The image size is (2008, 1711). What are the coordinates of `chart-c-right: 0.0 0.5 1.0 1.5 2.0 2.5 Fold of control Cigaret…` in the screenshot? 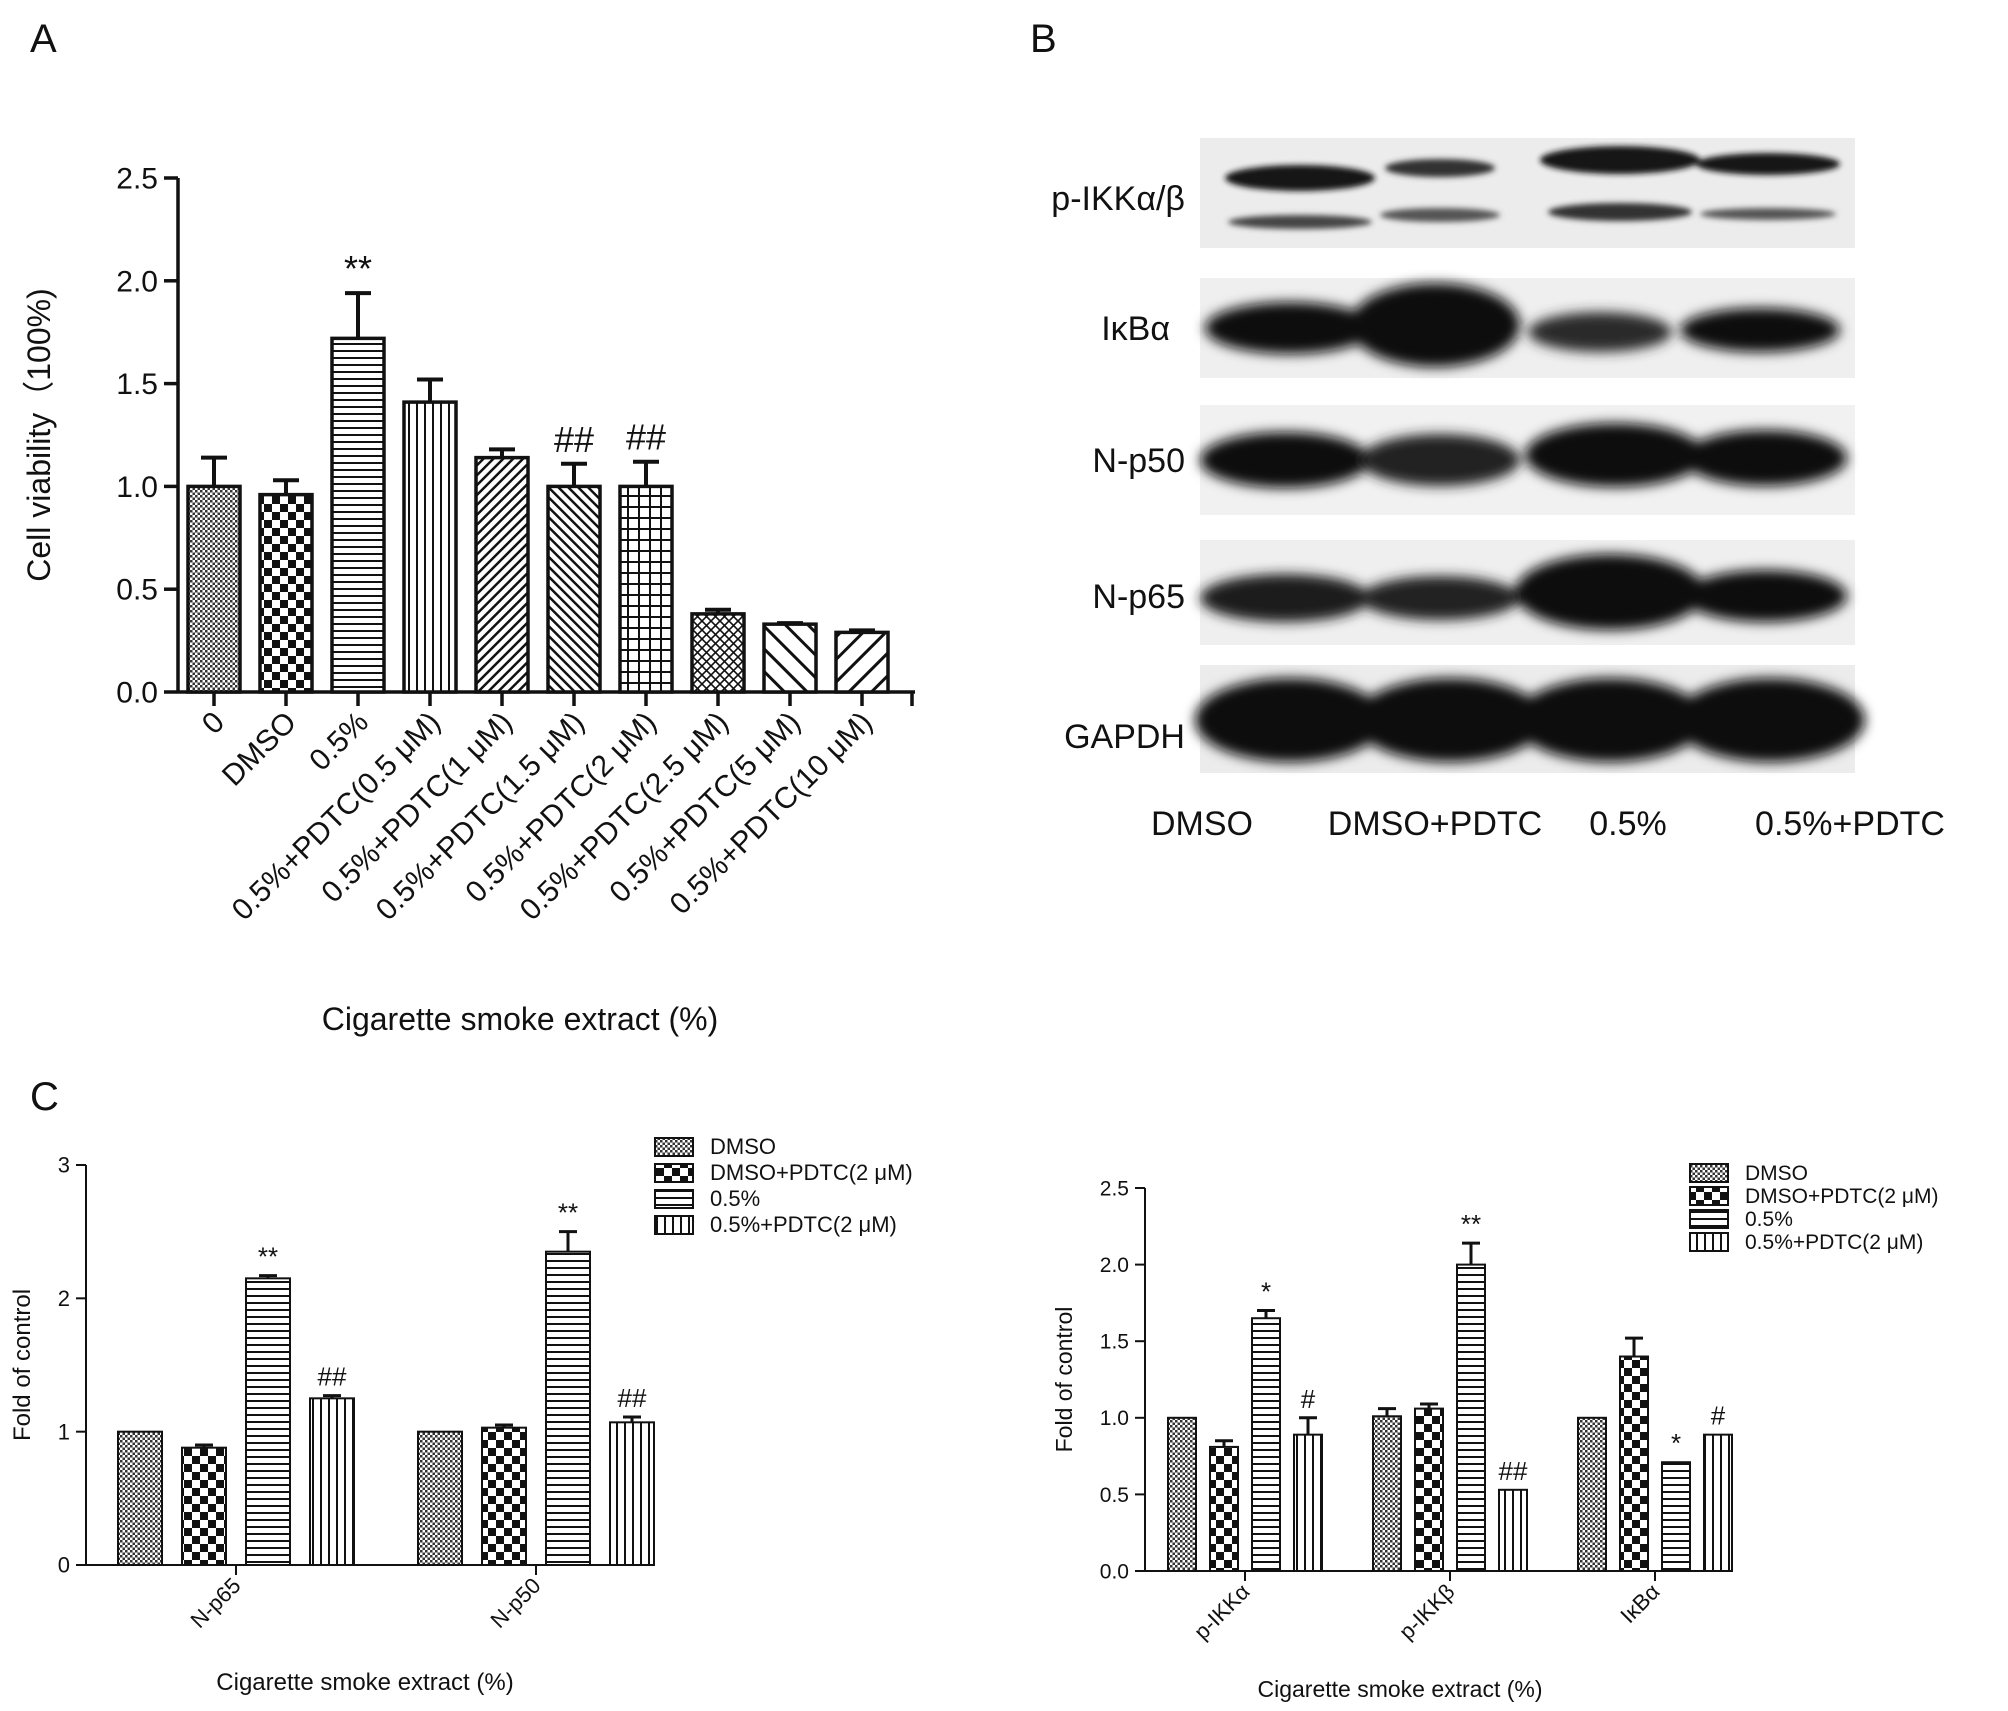 It's located at (1495, 1432).